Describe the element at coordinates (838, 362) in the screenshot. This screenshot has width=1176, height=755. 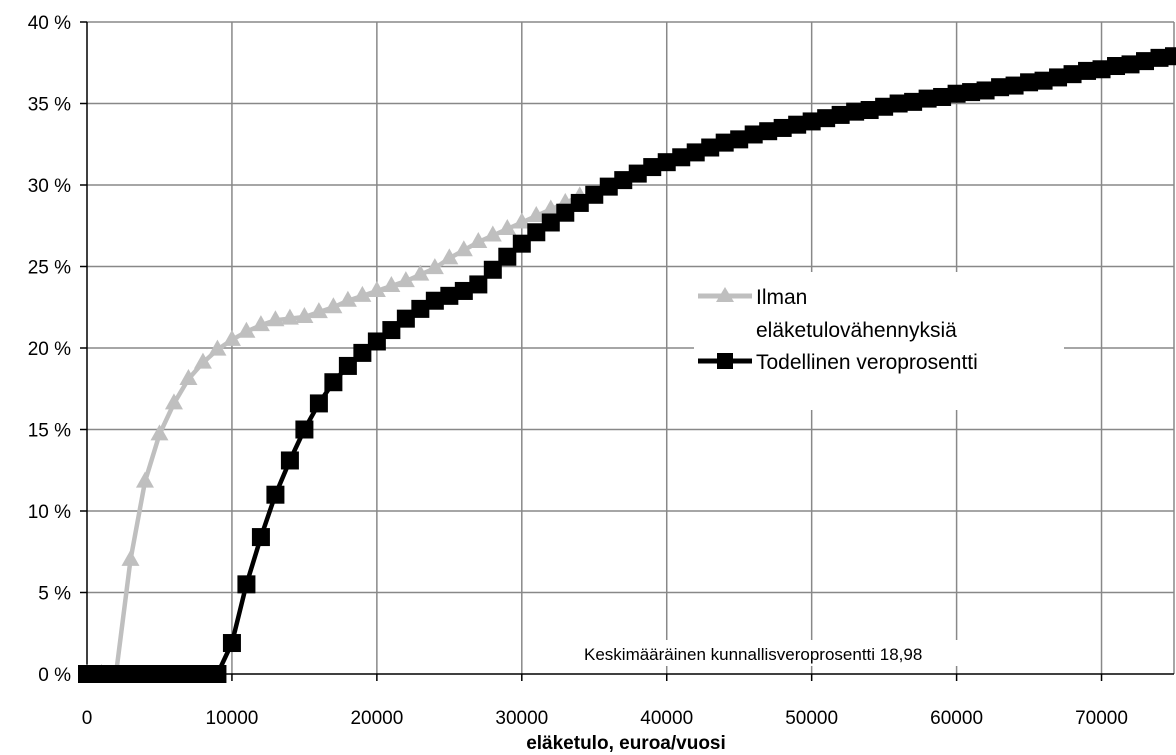
I see `legend-entry-black: Todellinen veroprosentti` at that location.